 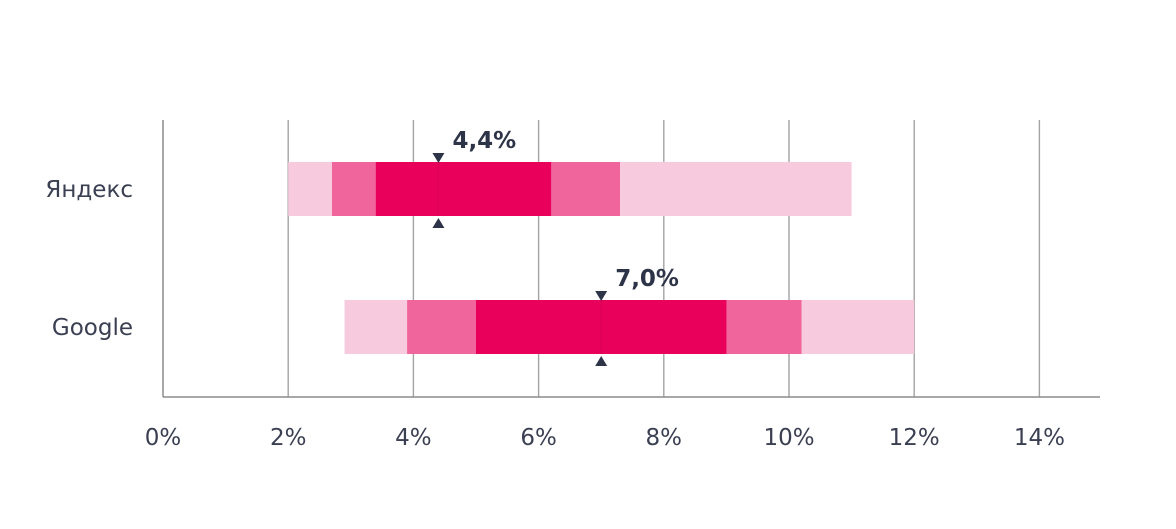 What do you see at coordinates (89, 190) in the screenshot?
I see `category-label: Яндекс` at bounding box center [89, 190].